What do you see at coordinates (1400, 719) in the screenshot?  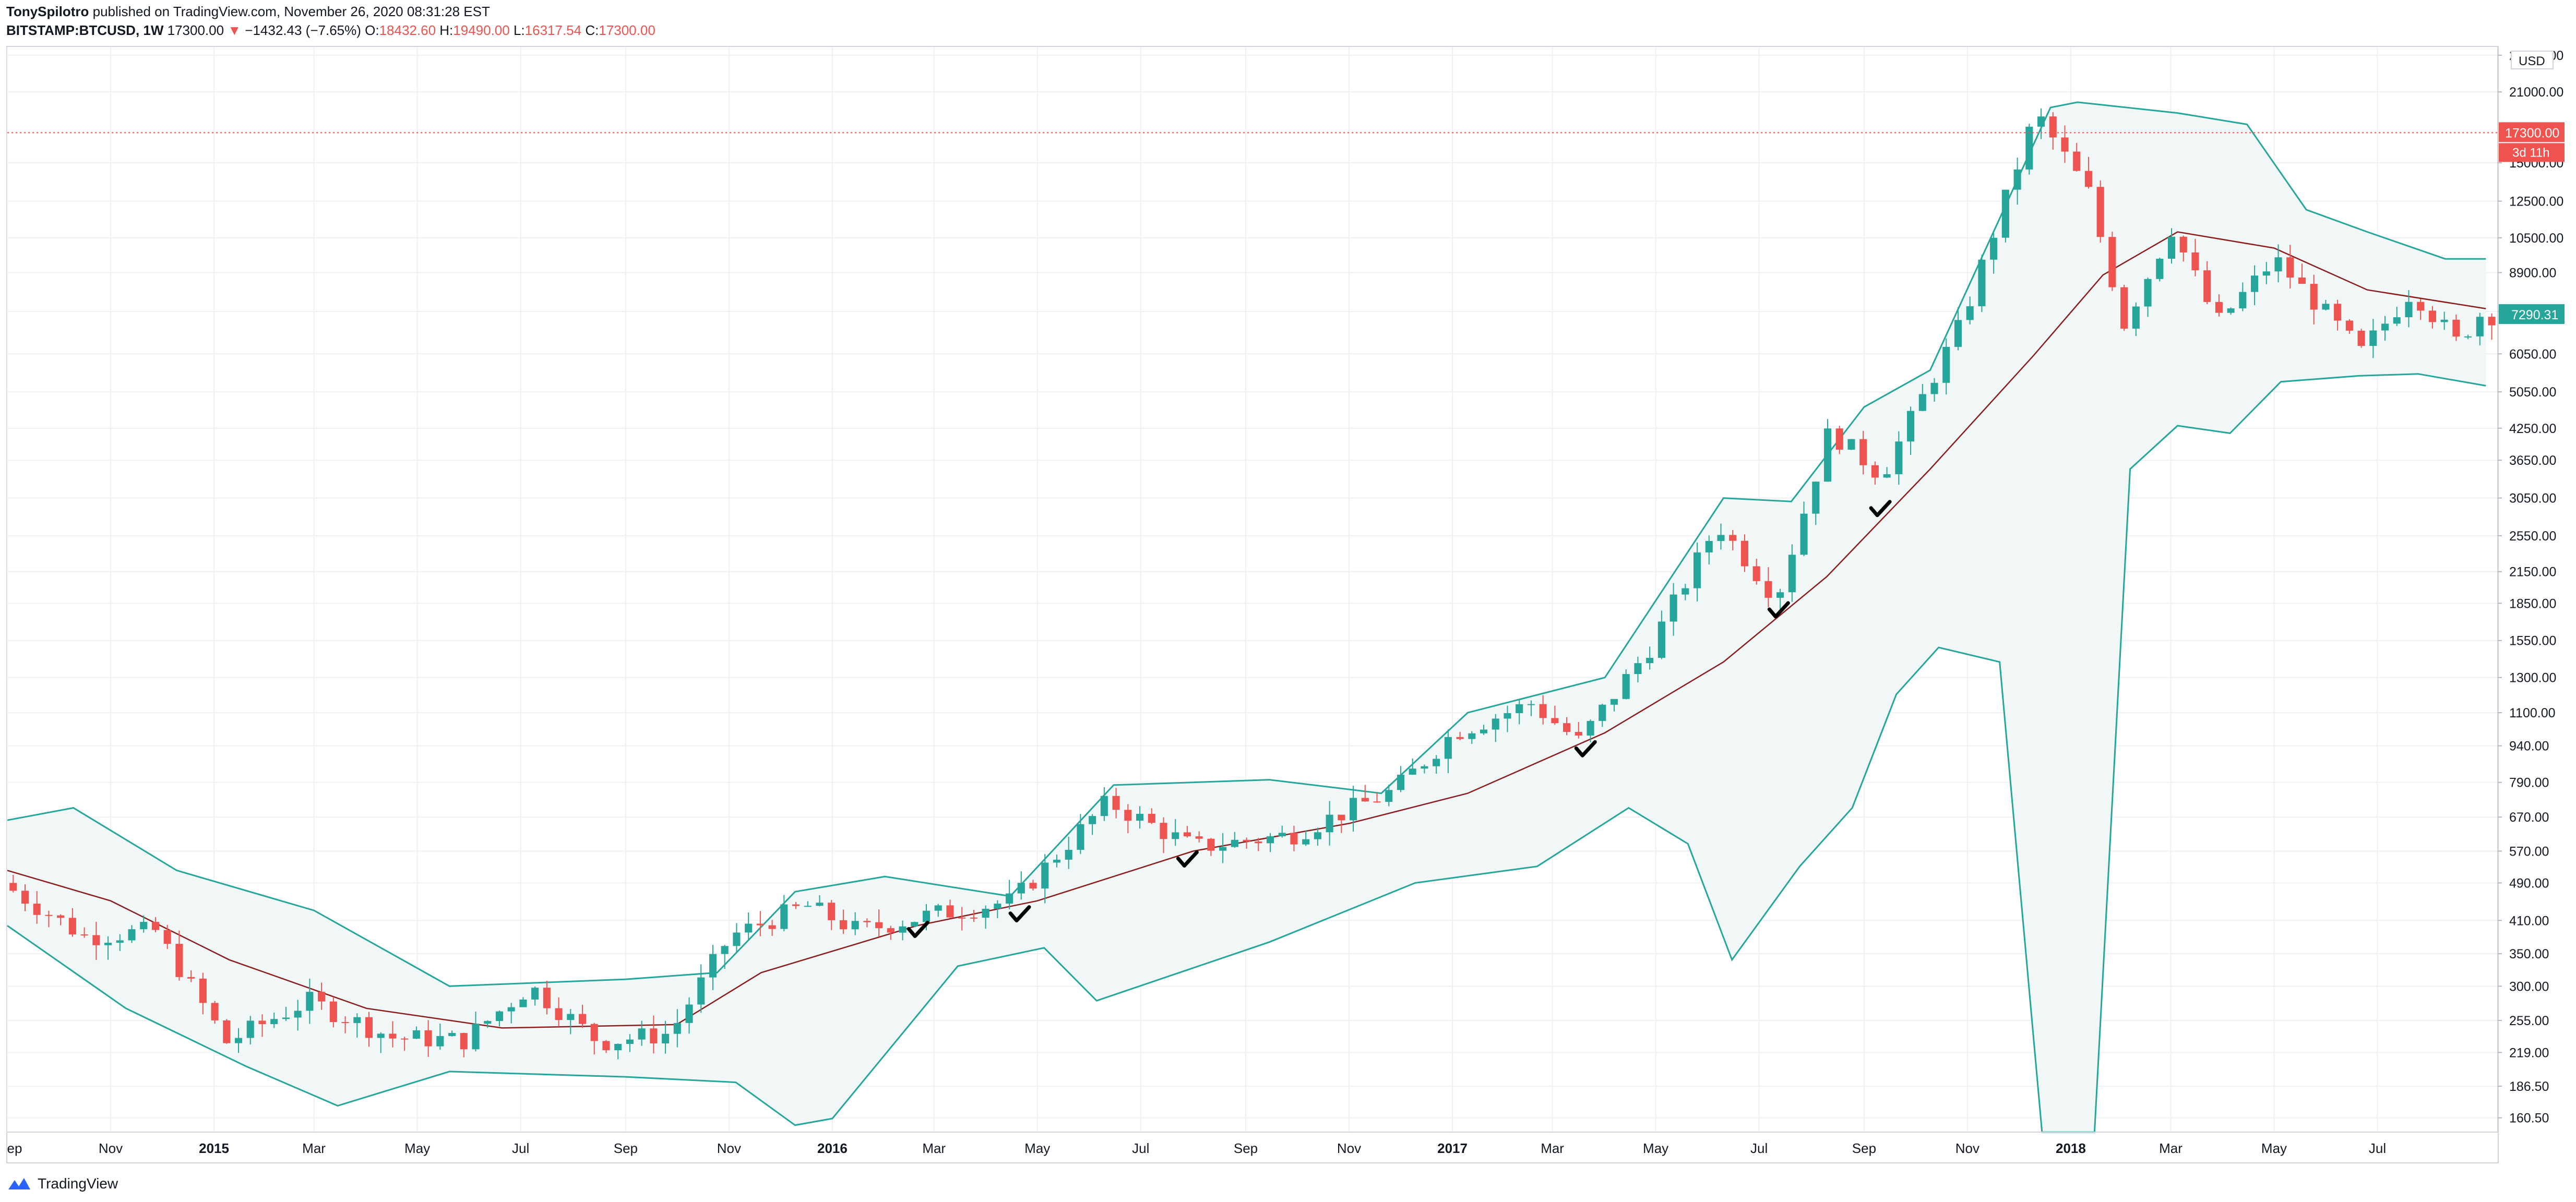 I see `check-markers` at bounding box center [1400, 719].